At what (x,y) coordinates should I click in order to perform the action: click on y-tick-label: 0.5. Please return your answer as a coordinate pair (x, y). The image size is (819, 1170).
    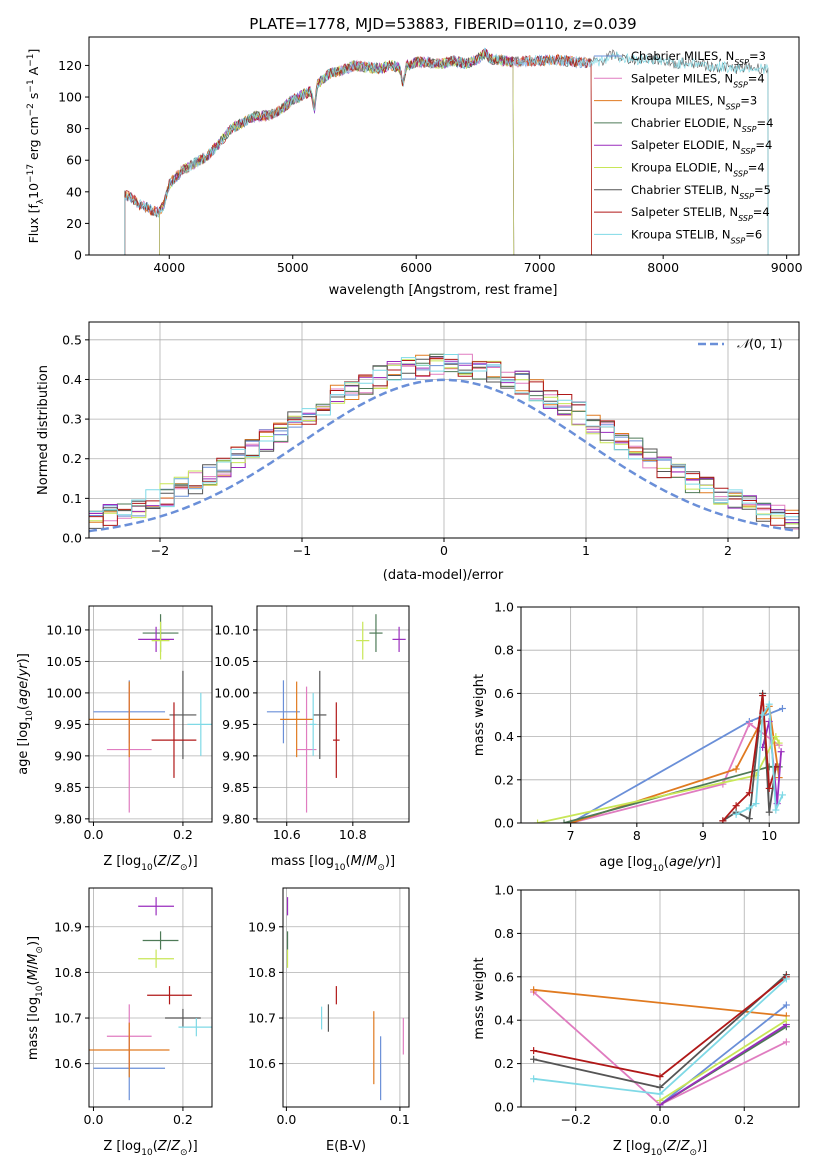
    Looking at the image, I should click on (72, 339).